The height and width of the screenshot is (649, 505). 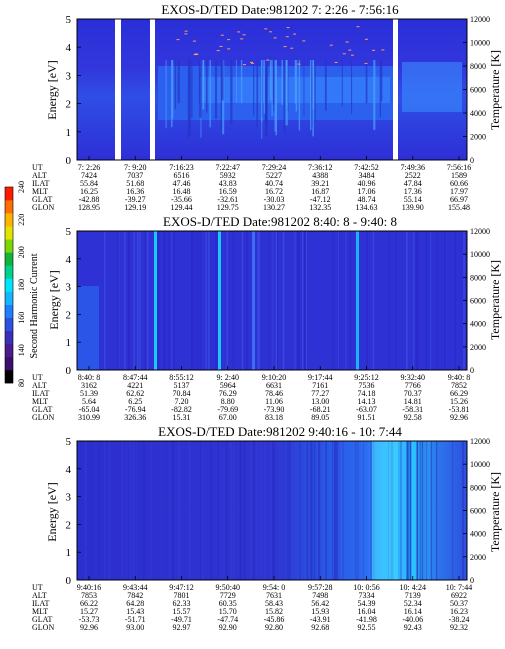 I want to click on param-cell-glat: -53.73, so click(x=89, y=619).